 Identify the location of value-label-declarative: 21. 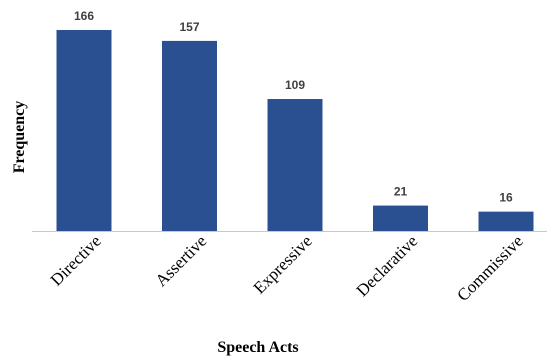
(401, 192).